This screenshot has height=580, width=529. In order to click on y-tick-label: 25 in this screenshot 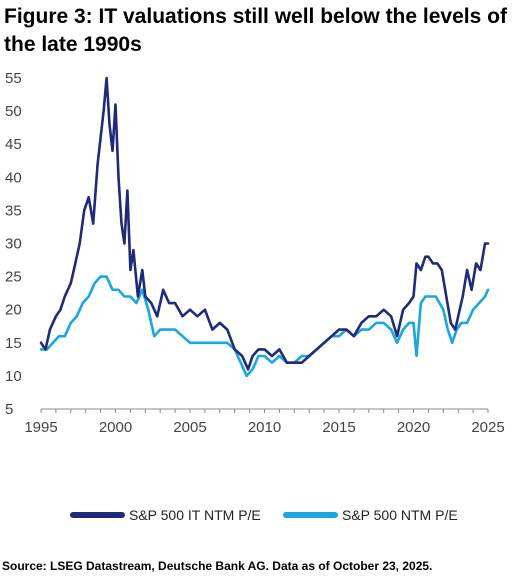, I will do `click(13, 277)`.